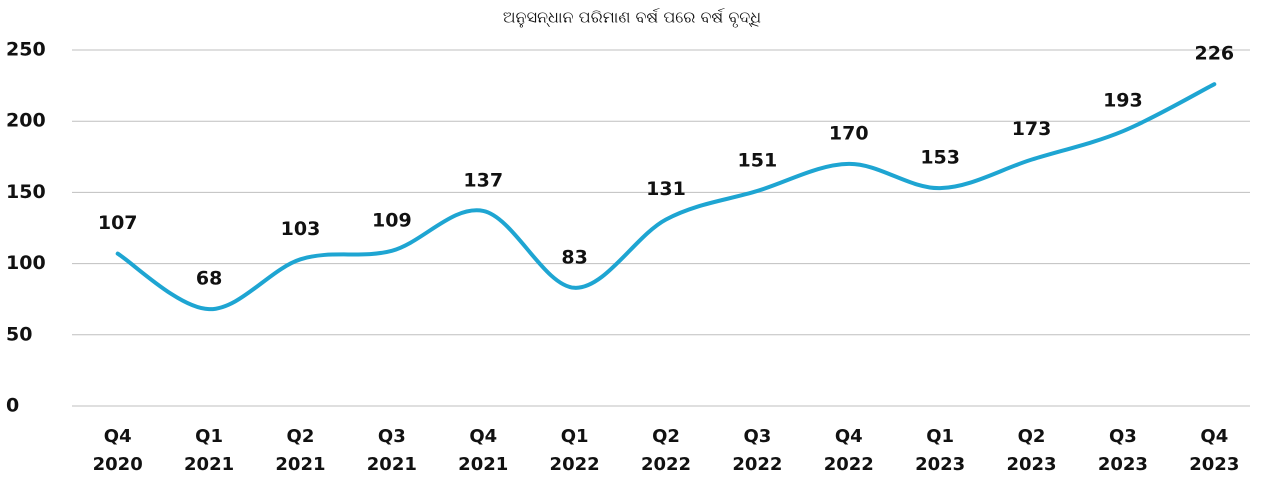 This screenshot has height=479, width=1264. What do you see at coordinates (26, 192) in the screenshot?
I see `y-tick-label: 150` at bounding box center [26, 192].